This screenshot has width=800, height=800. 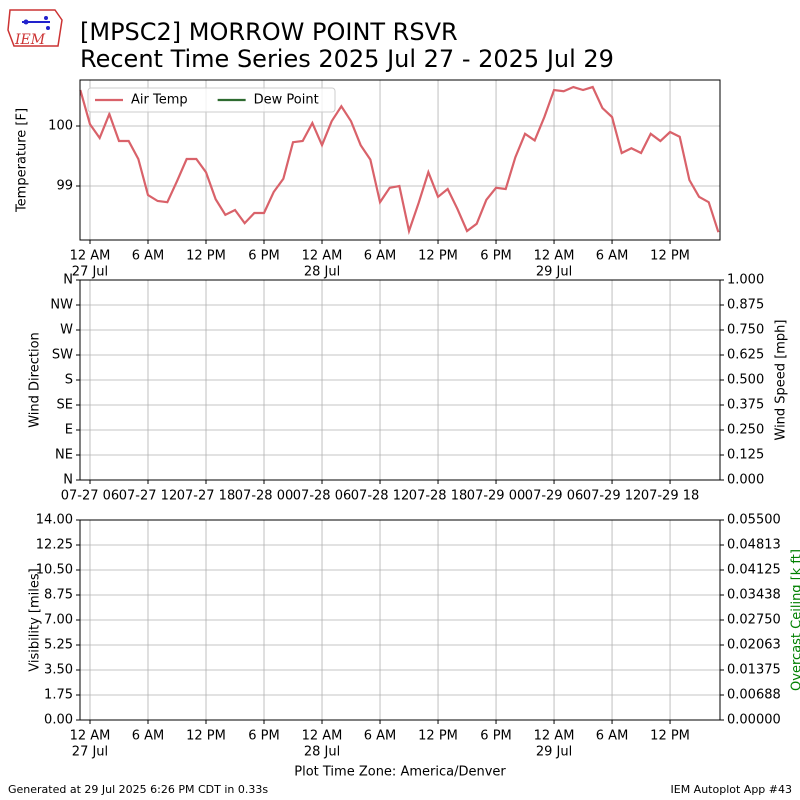 What do you see at coordinates (58, 670) in the screenshot?
I see `y-tick-label: 3.50` at bounding box center [58, 670].